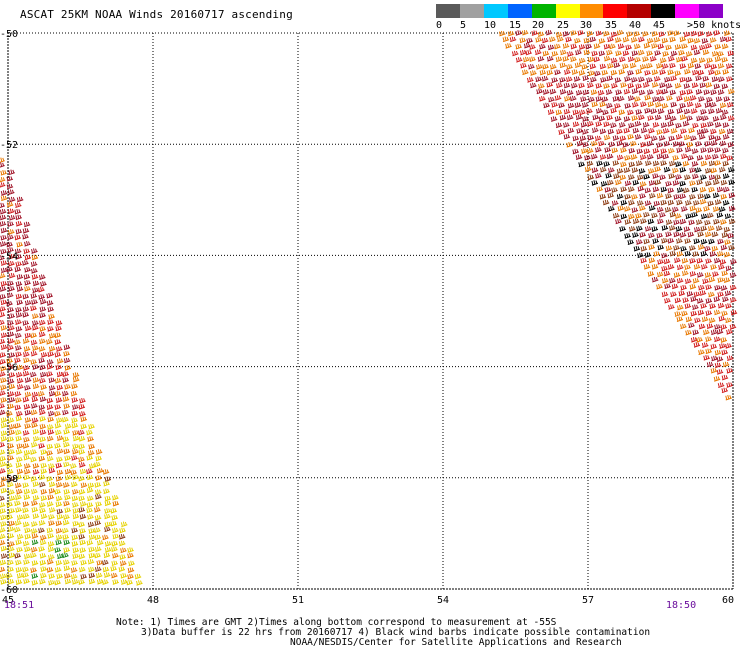 The height and width of the screenshot is (650, 740). I want to click on colorbar-label: 45, so click(659, 25).